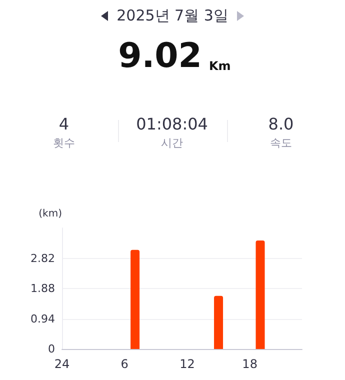 This screenshot has height=380, width=345. Describe the element at coordinates (42, 288) in the screenshot. I see `y-tick-label: 1.88` at that location.